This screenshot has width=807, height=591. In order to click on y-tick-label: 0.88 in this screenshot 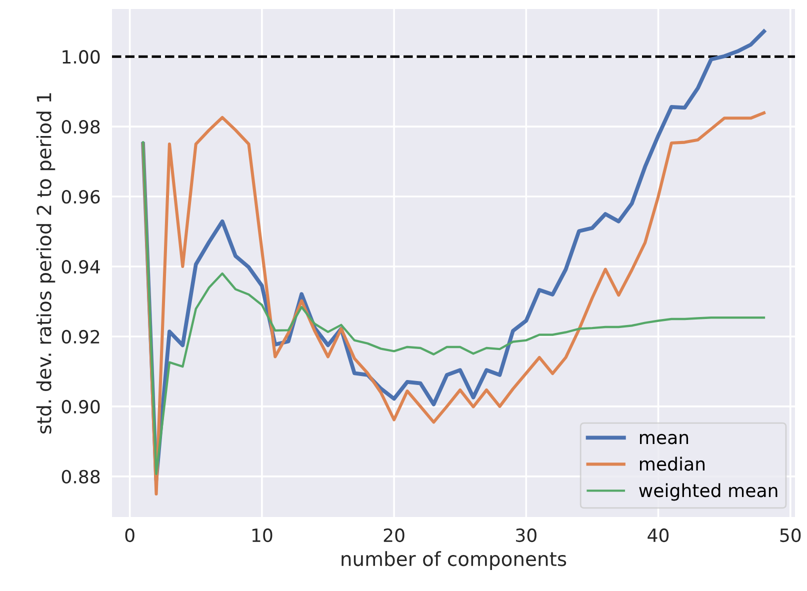, I will do `click(81, 477)`.